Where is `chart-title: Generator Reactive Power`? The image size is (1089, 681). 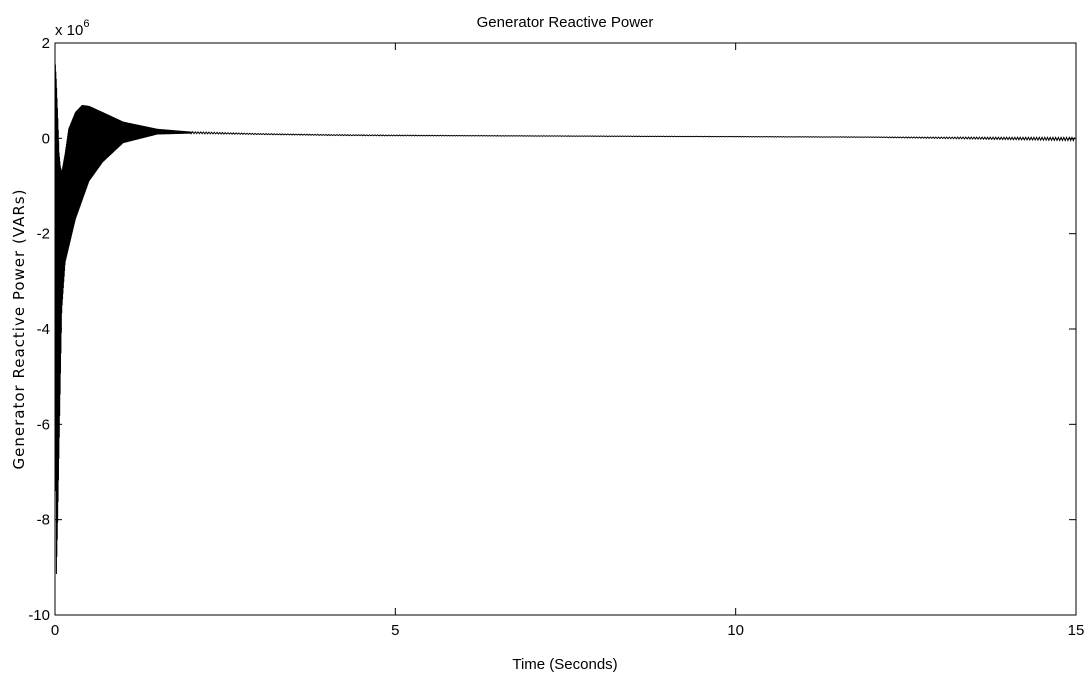
chart-title: Generator Reactive Power is located at coordinates (565, 22).